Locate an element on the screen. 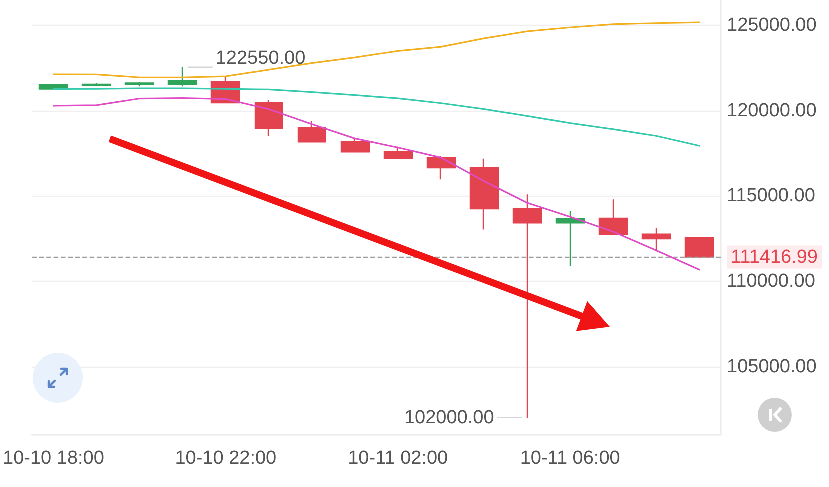 The image size is (829, 487). y-tick-label: 125000.00 is located at coordinates (772, 25).